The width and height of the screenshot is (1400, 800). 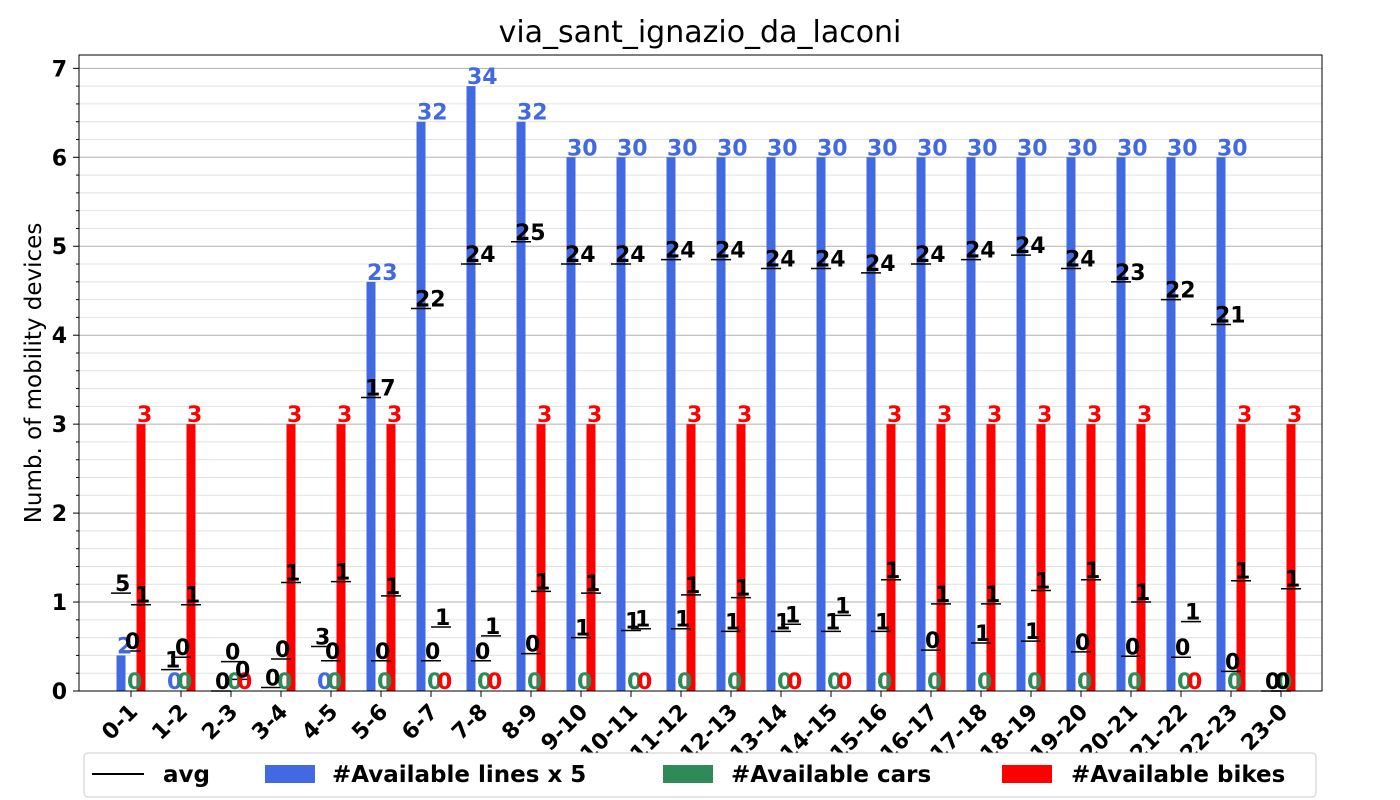 I want to click on y-tick-label: 0, so click(x=59, y=692).